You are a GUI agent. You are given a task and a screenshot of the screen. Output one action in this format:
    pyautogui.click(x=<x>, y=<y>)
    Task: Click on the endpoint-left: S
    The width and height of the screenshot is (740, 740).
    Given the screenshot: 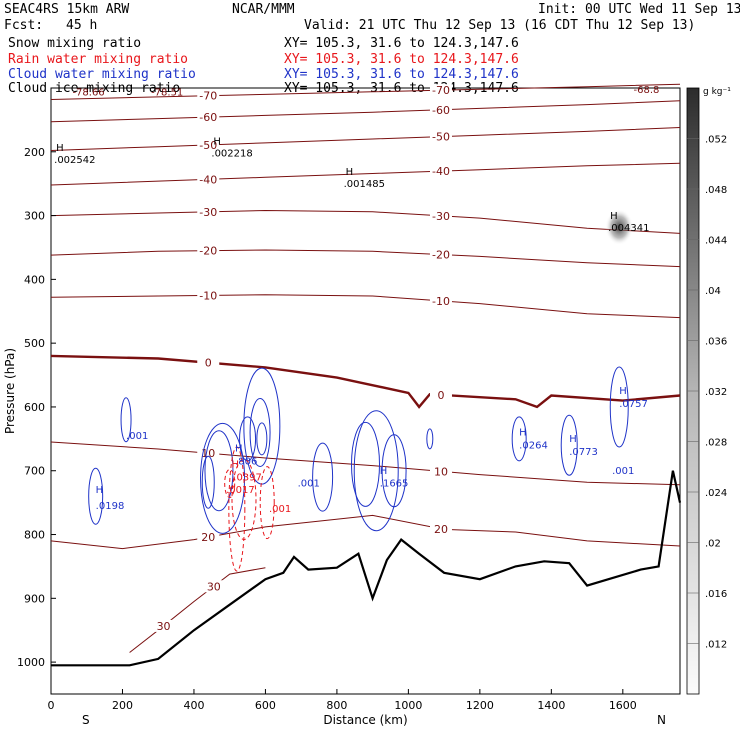 What is the action you would take?
    pyautogui.click(x=86, y=720)
    